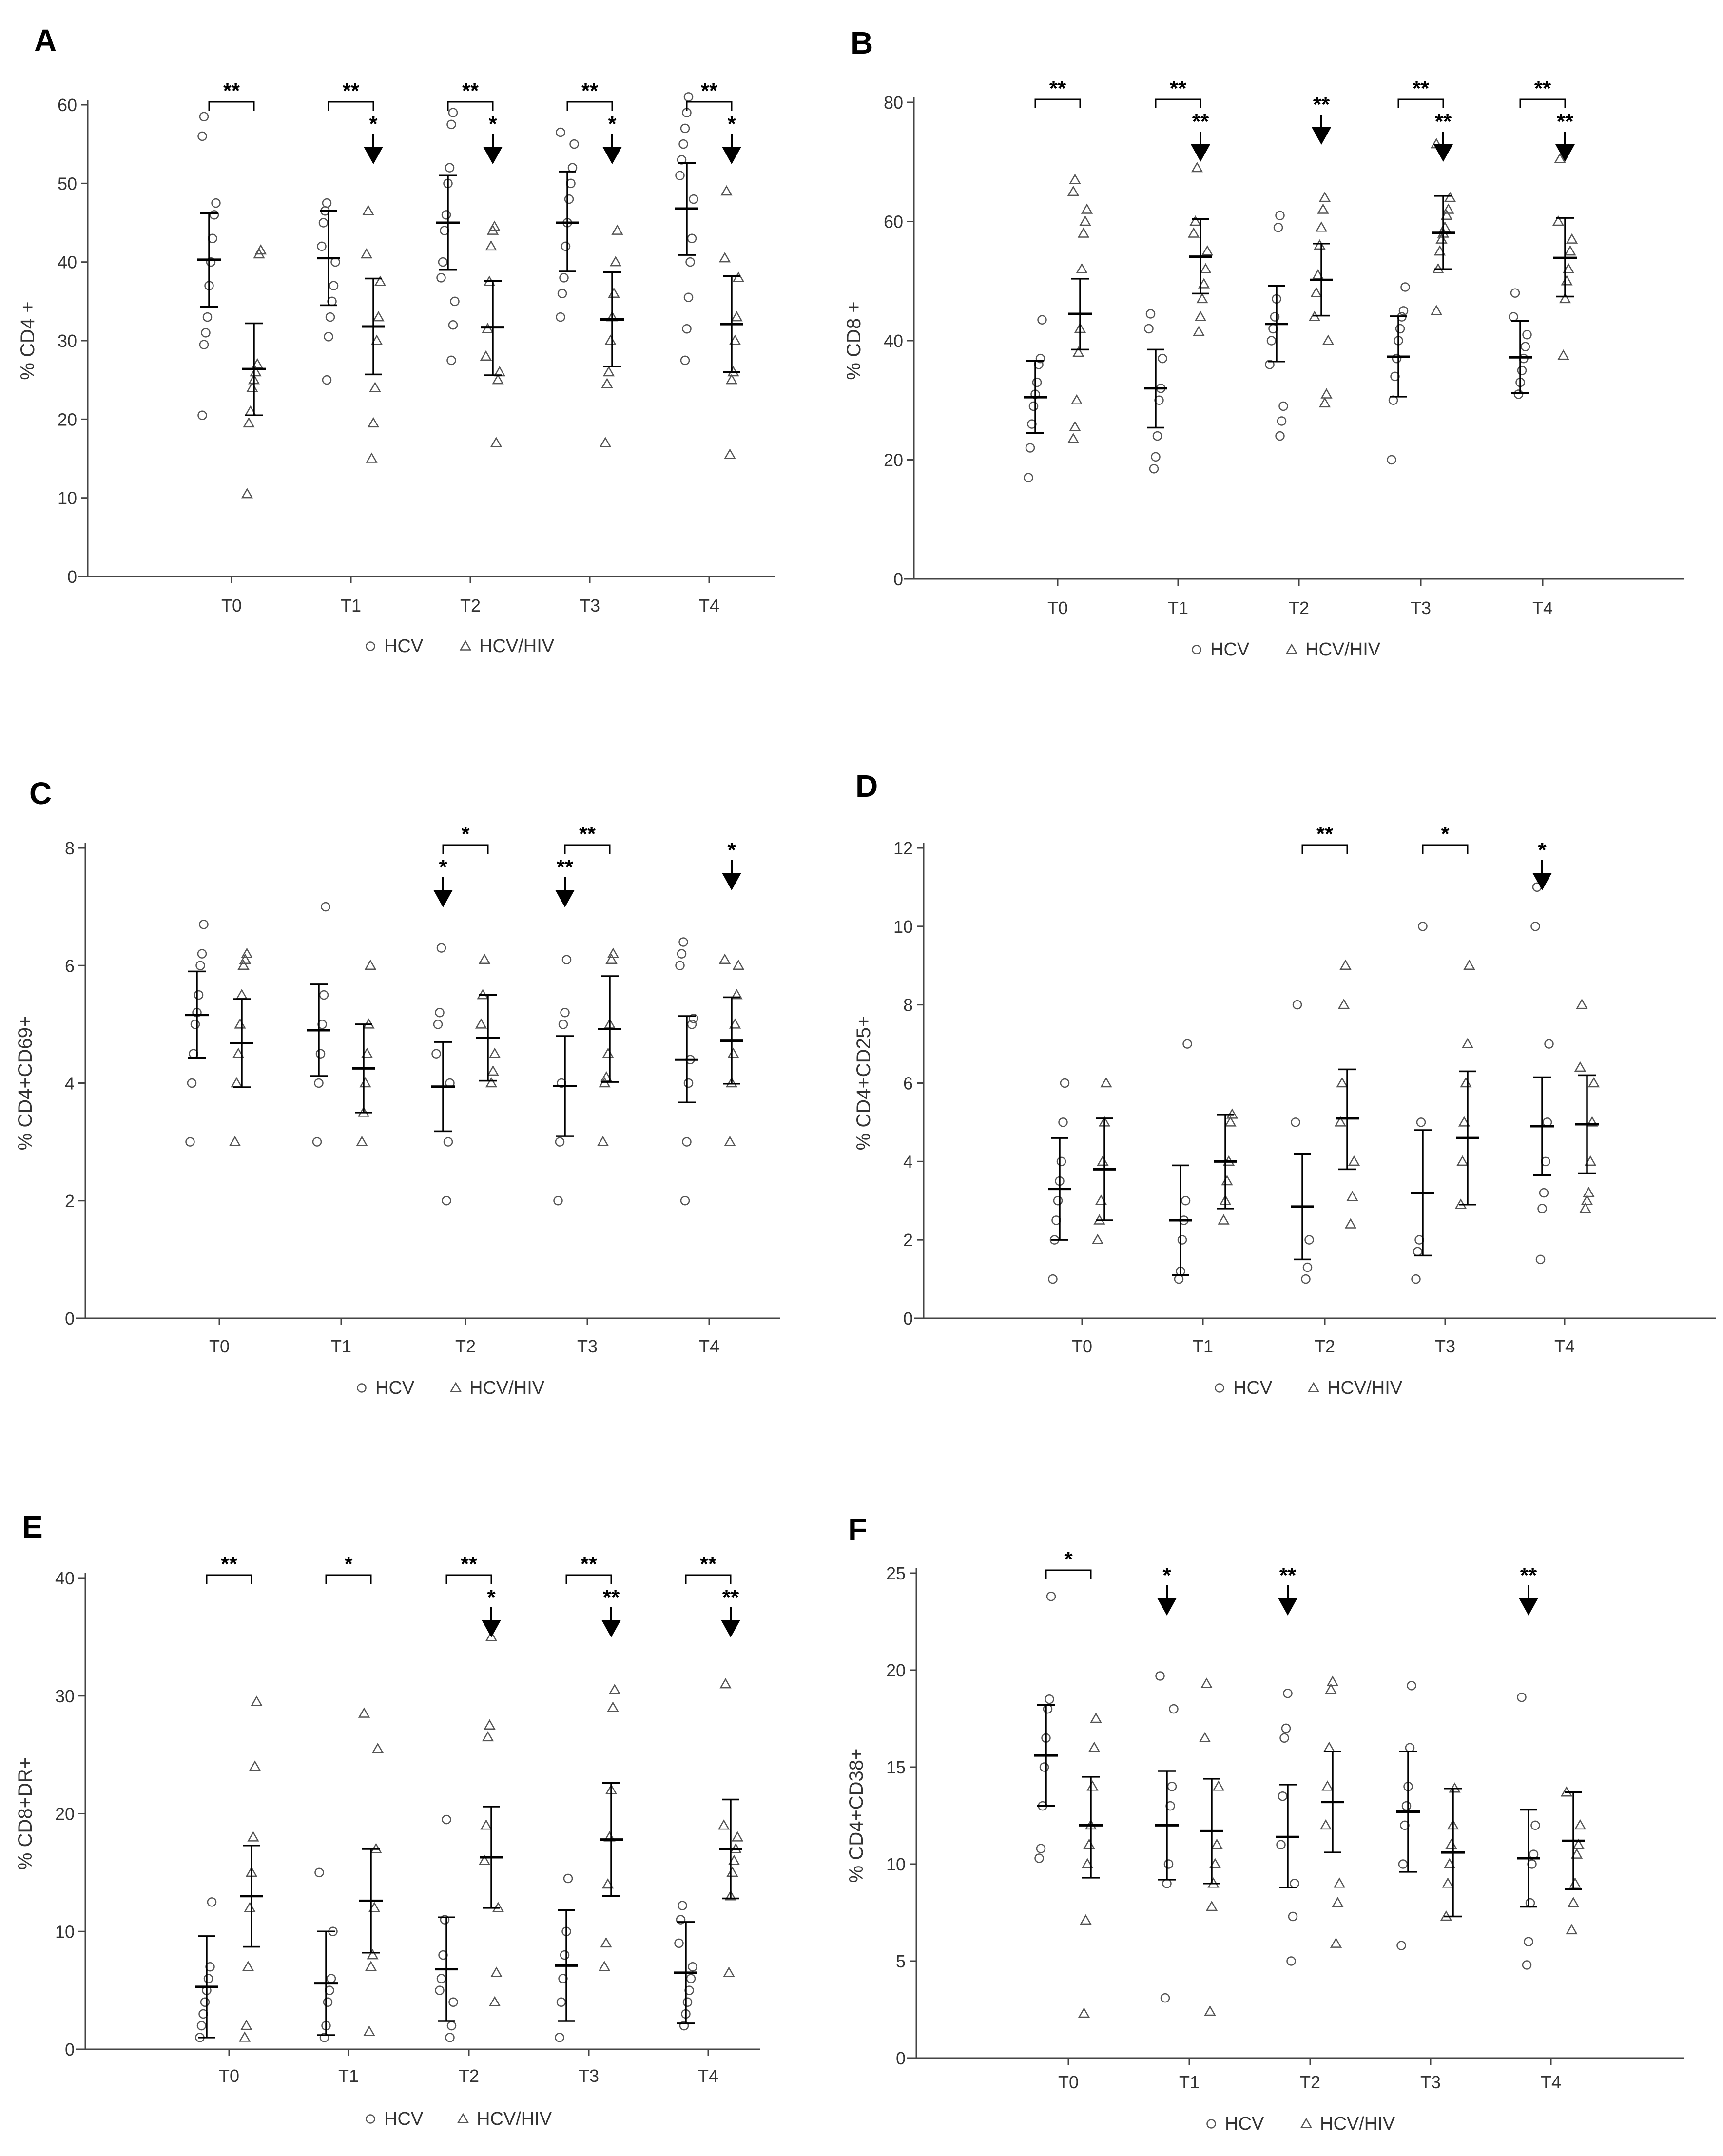 The width and height of the screenshot is (1723, 2156). I want to click on panel-letter: F, so click(857, 1529).